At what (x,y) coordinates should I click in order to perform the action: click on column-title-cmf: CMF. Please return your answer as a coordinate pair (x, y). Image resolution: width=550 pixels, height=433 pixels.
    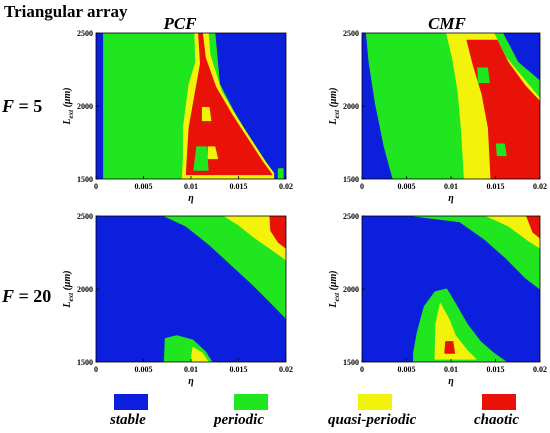
    Looking at the image, I should click on (447, 23).